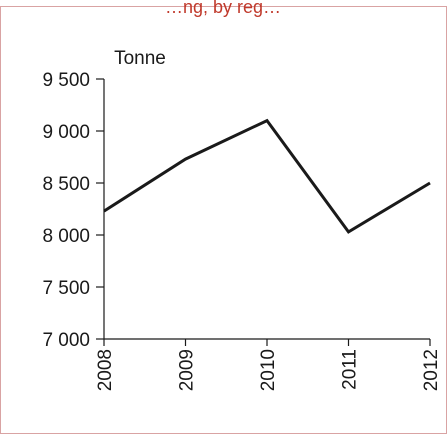  What do you see at coordinates (66, 132) in the screenshot?
I see `y-tick-label: 9 000` at bounding box center [66, 132].